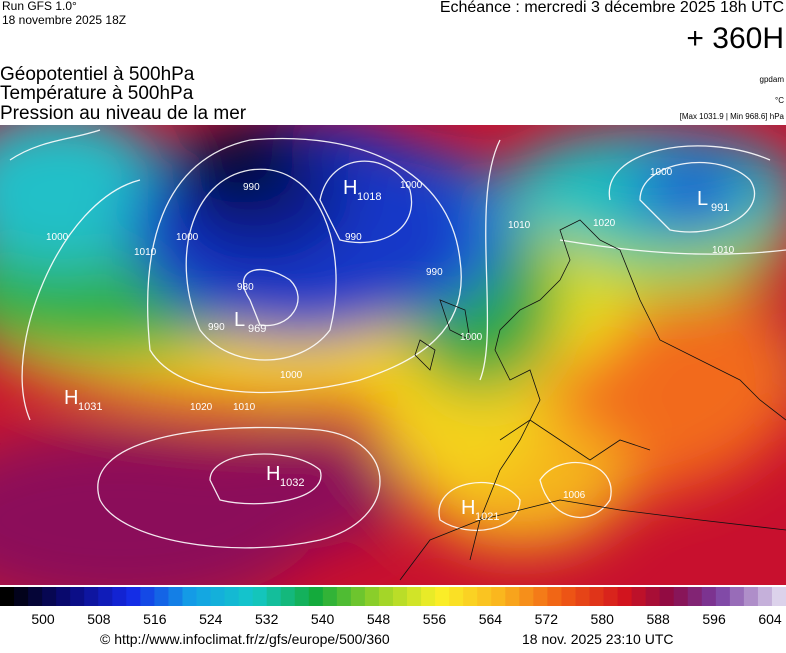  What do you see at coordinates (43, 619) in the screenshot?
I see `colorbar-label: 500` at bounding box center [43, 619].